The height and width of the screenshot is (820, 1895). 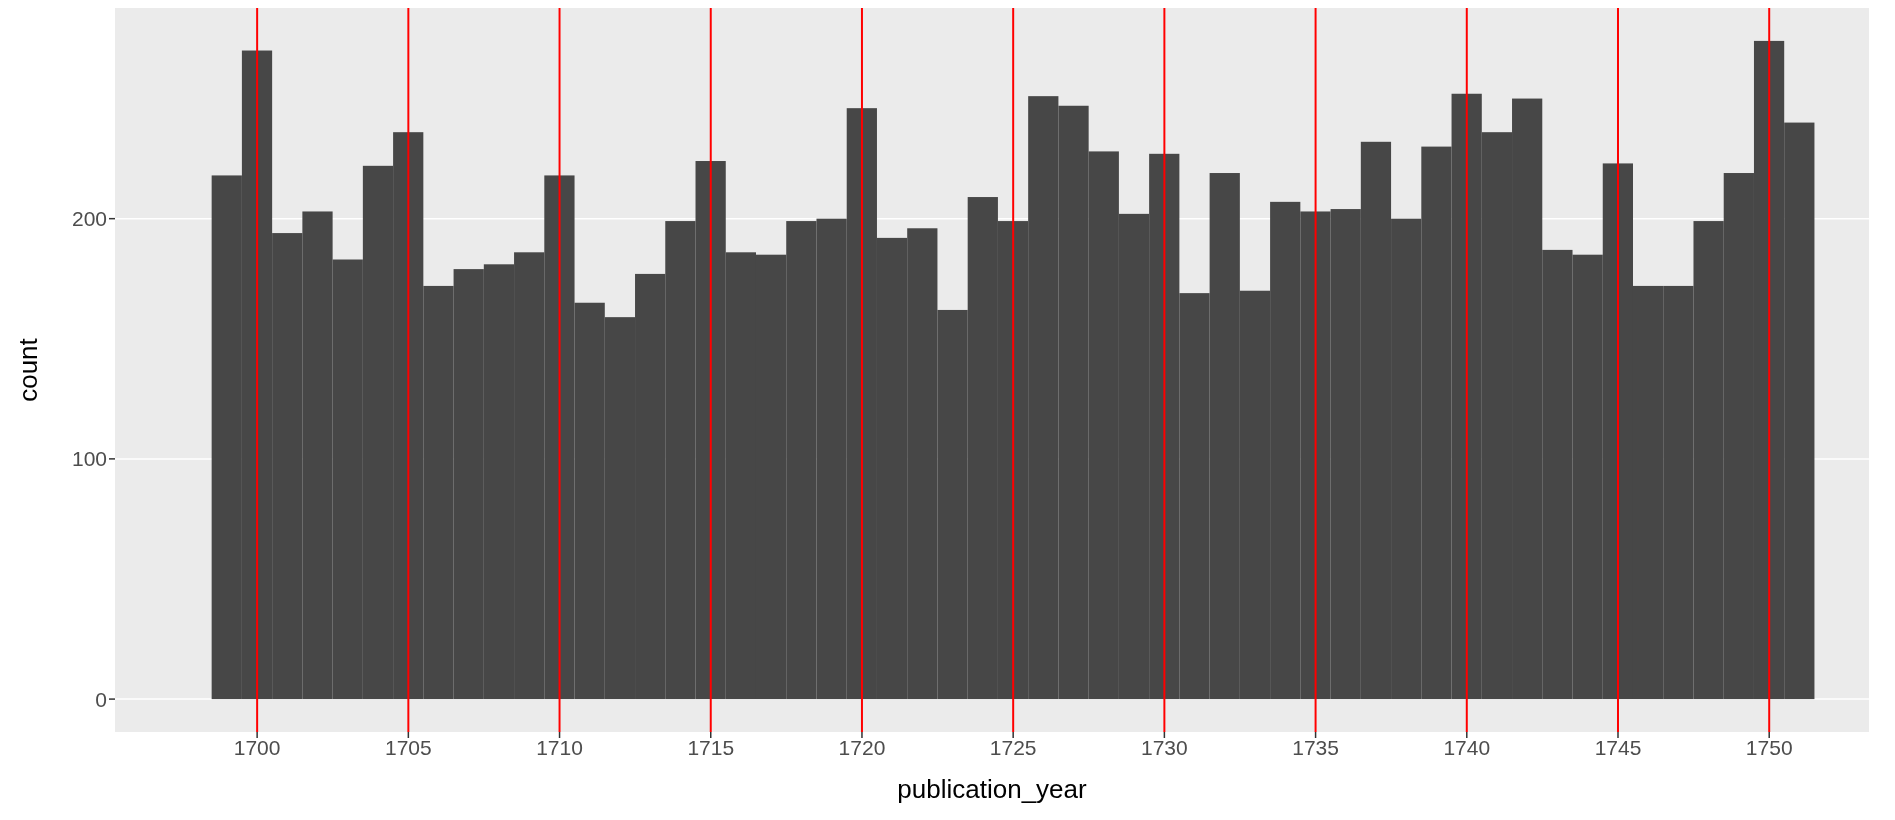 What do you see at coordinates (257, 747) in the screenshot?
I see `x-tick-label: 1700` at bounding box center [257, 747].